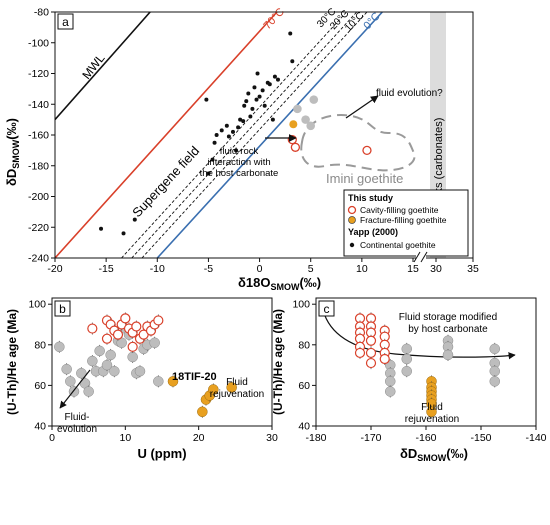  What do you see at coordinates (364, 178) in the screenshot?
I see `imini-label: Imini goethite` at bounding box center [364, 178].